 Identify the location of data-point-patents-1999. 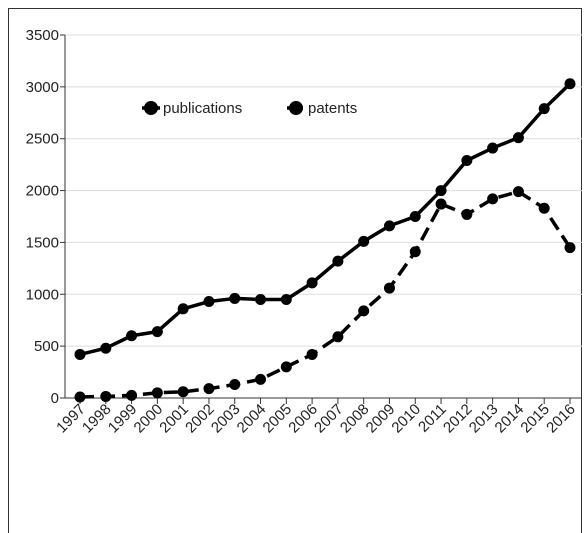
(132, 395).